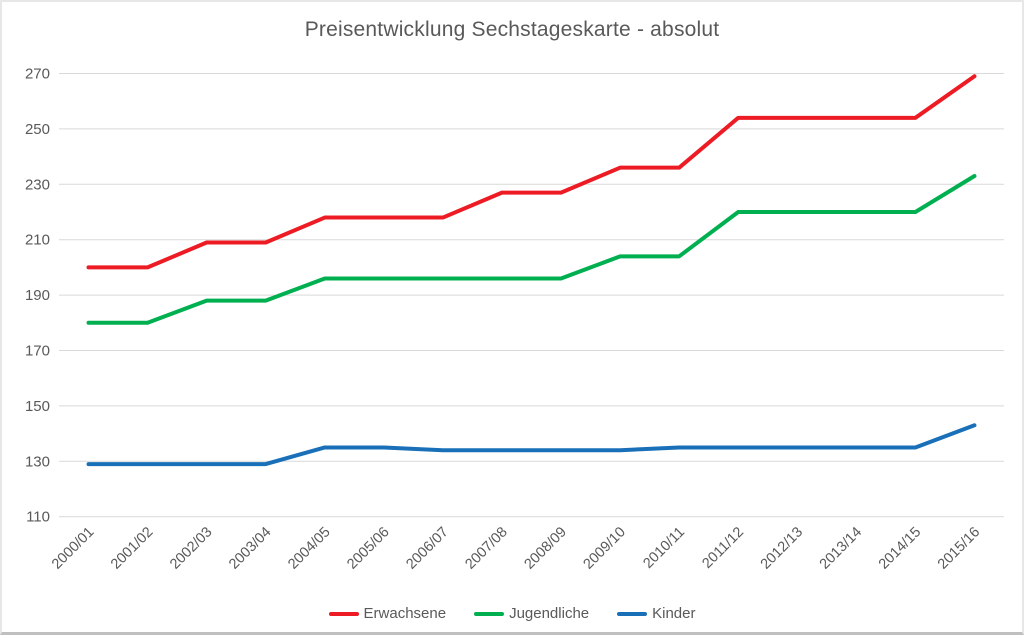  What do you see at coordinates (37, 74) in the screenshot?
I see `y-tick-label: 270` at bounding box center [37, 74].